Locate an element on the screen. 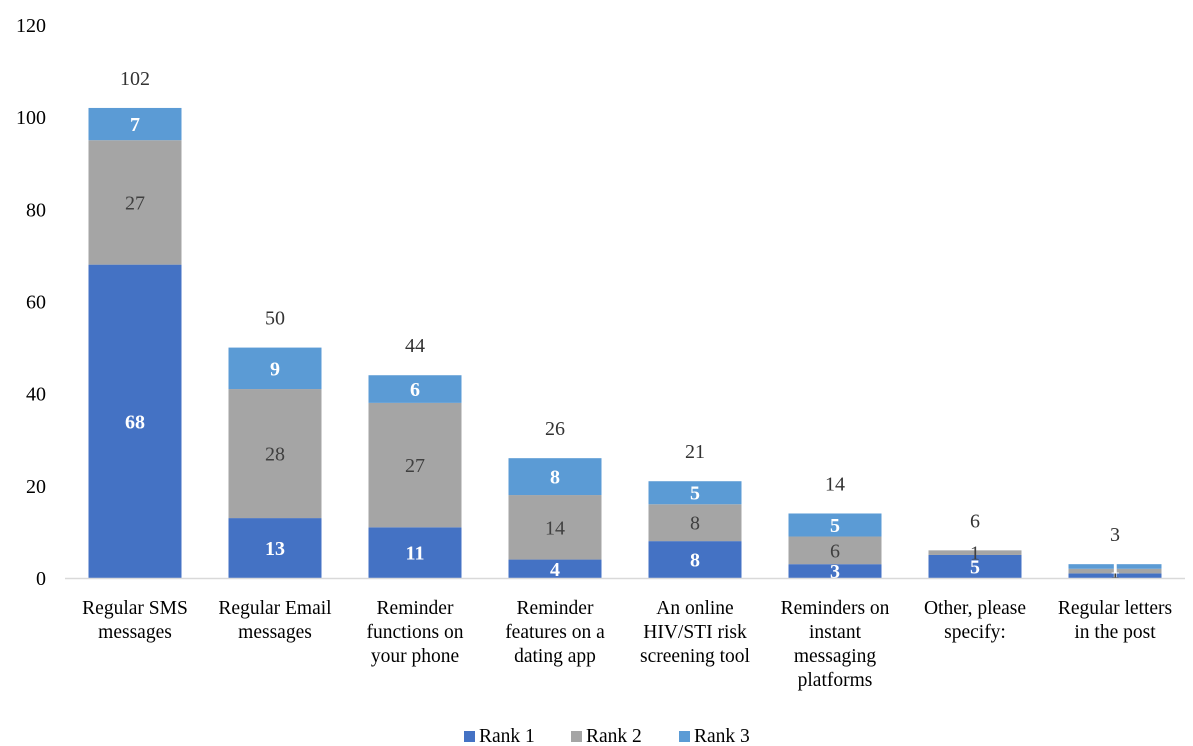 The height and width of the screenshot is (746, 1193). total-label: 102 is located at coordinates (135, 79).